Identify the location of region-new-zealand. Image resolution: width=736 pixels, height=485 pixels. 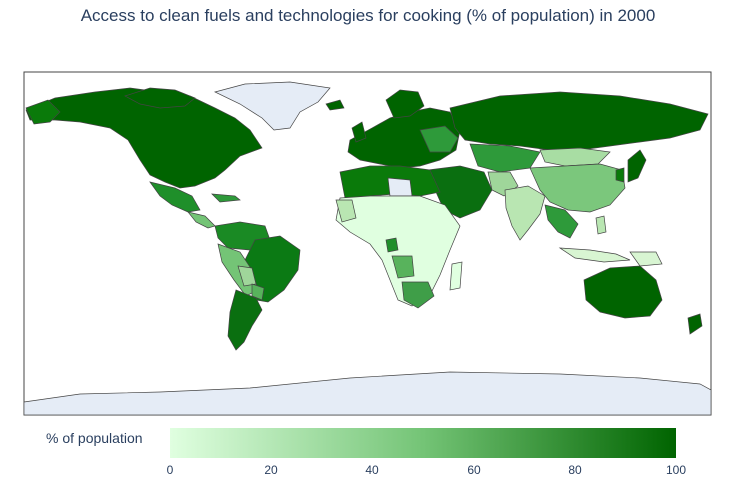
(695, 324).